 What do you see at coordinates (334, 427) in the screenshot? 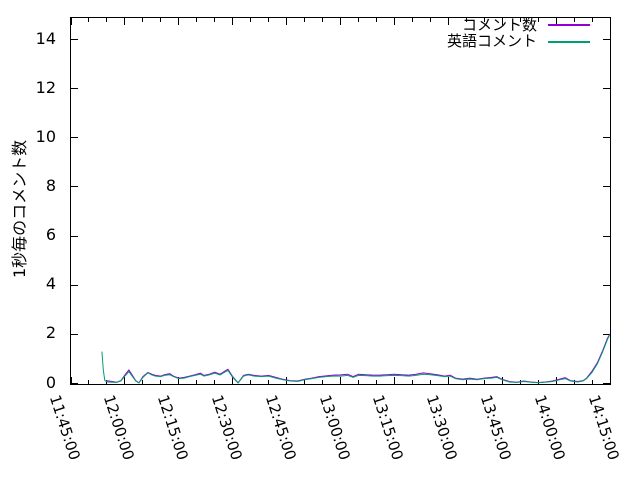
I see `x-tick-label: 13:00:00` at bounding box center [334, 427].